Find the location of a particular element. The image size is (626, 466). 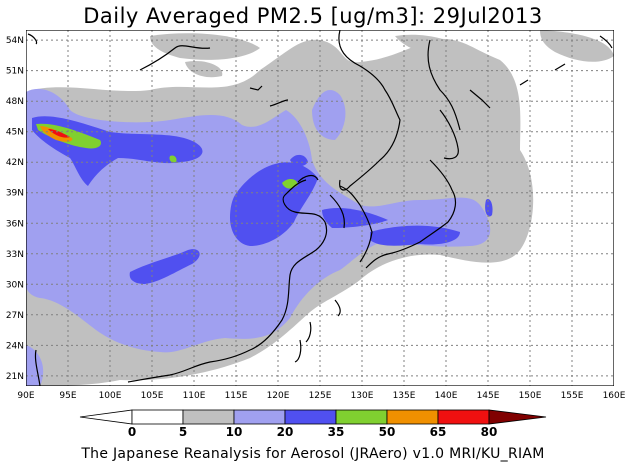

lat-tick-label: 30N is located at coordinates (15, 285).